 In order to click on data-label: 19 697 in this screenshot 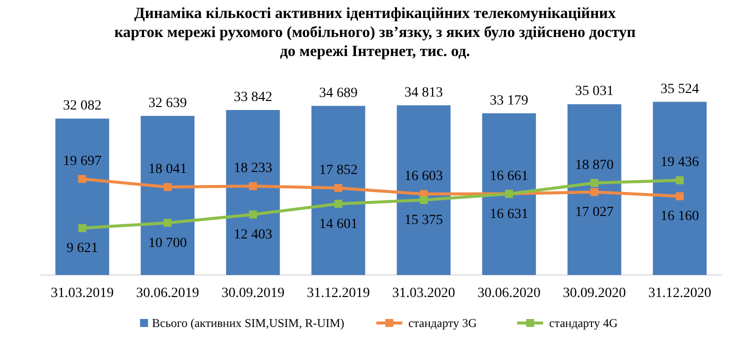, I will do `click(82, 161)`.